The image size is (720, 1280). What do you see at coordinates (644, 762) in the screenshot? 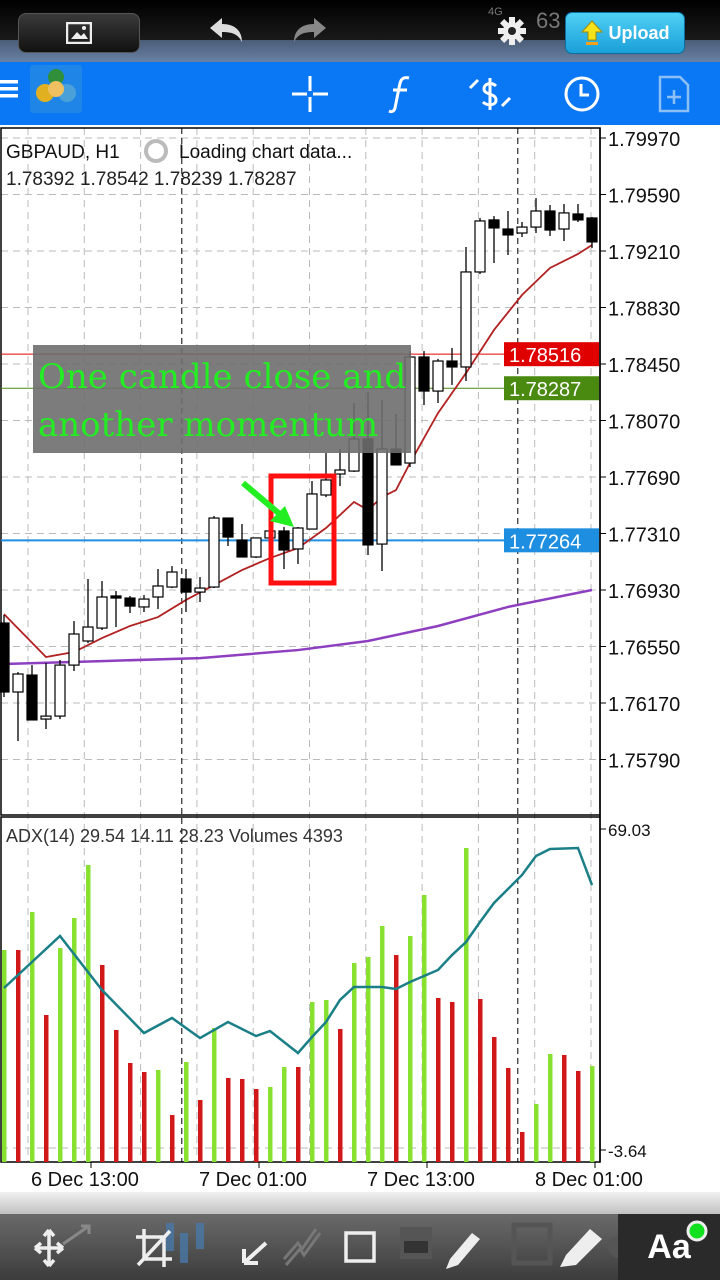
I see `price-tick-label: 1.75790` at bounding box center [644, 762].